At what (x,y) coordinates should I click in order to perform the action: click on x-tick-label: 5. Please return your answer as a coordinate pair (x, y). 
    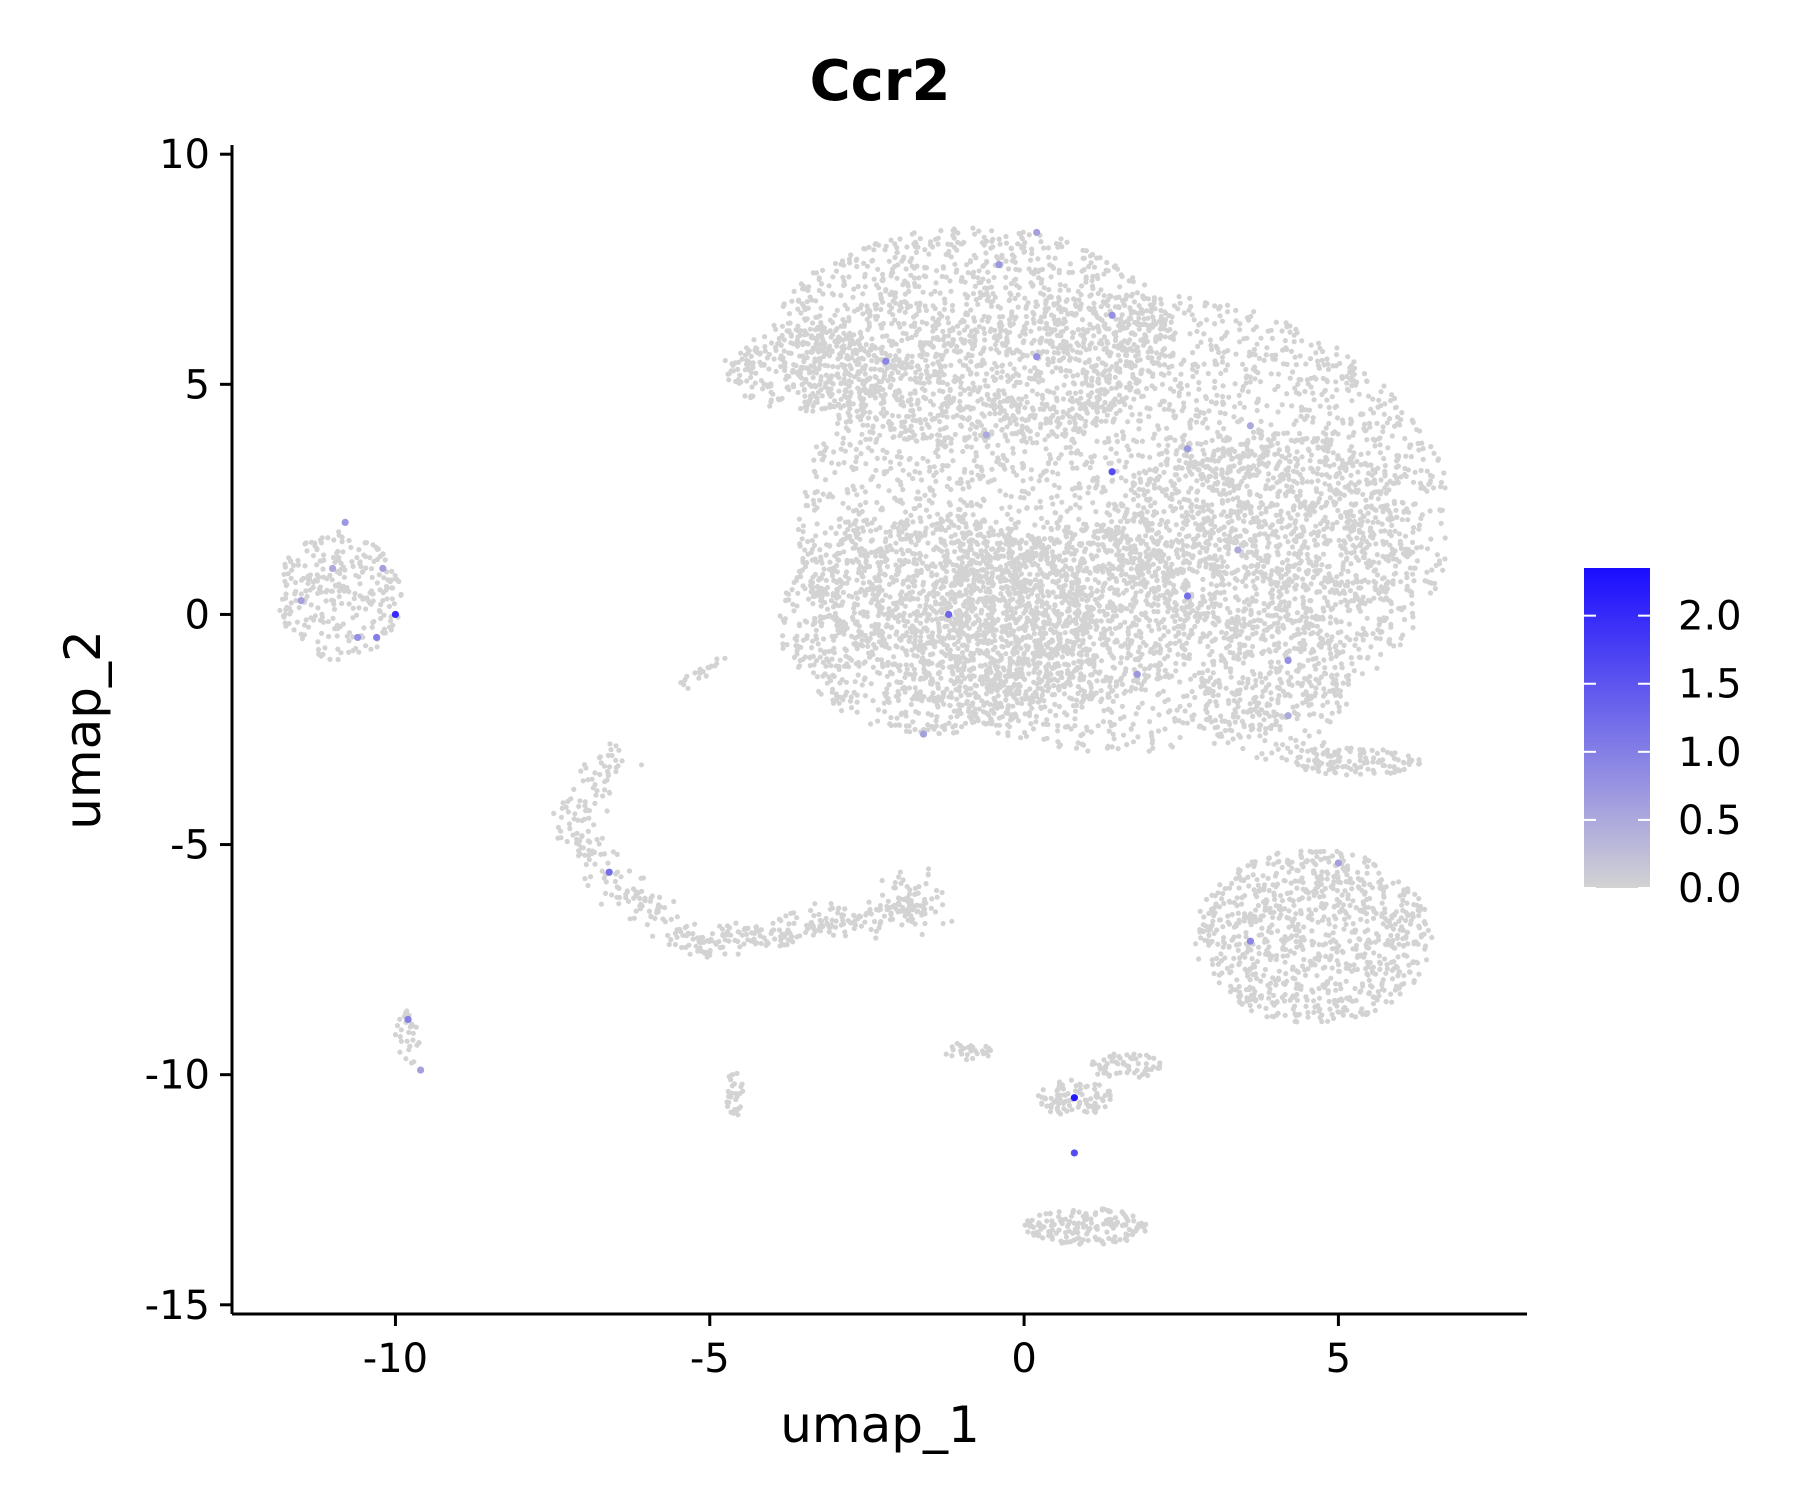
    Looking at the image, I should click on (1338, 1359).